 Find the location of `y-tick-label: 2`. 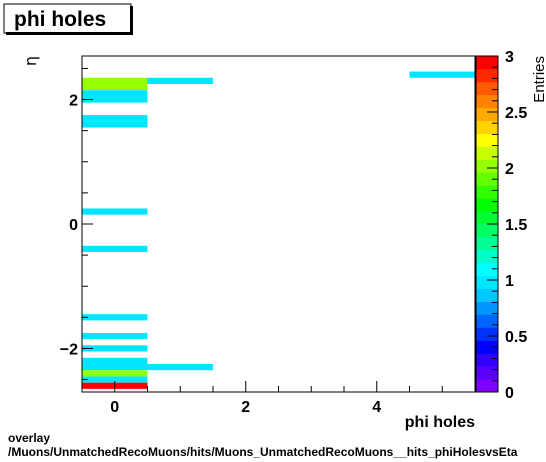

y-tick-label: 2 is located at coordinates (73, 101).